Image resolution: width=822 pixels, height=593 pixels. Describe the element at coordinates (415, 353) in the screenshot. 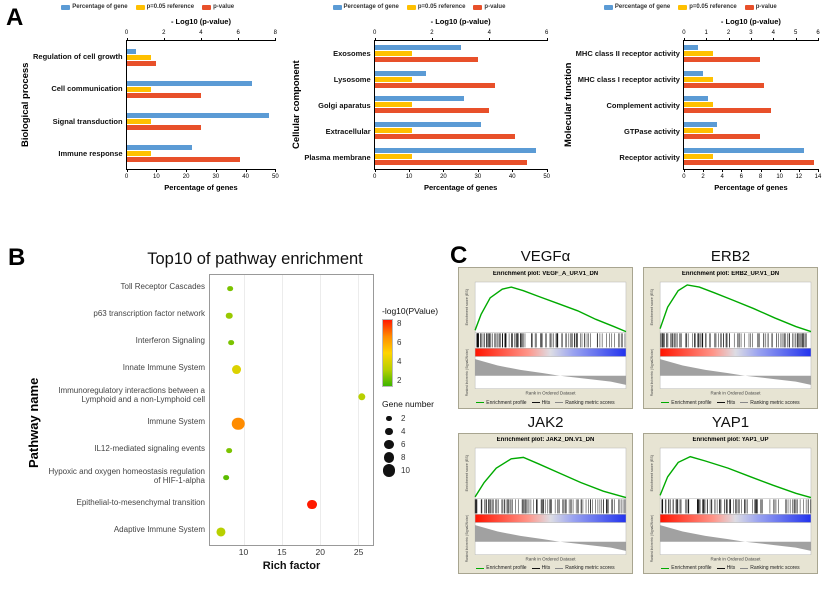

I see `color-legend-gradient: 8 6 4 2` at that location.